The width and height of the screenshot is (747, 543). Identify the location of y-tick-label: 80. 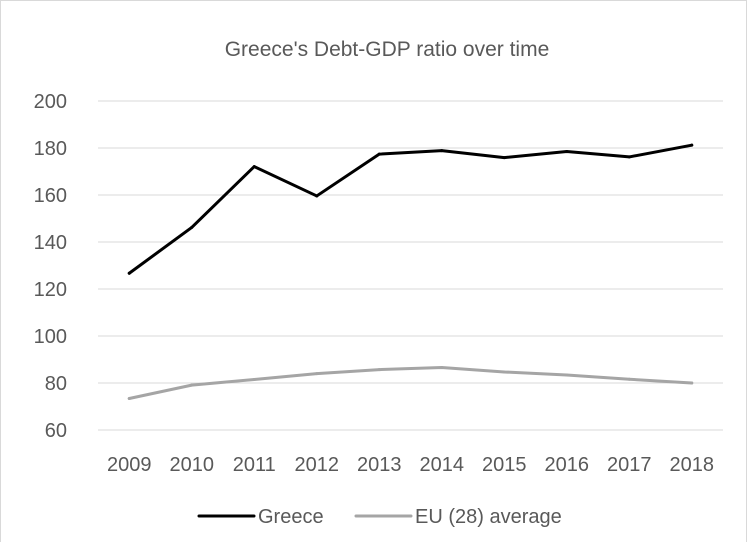
(56, 384).